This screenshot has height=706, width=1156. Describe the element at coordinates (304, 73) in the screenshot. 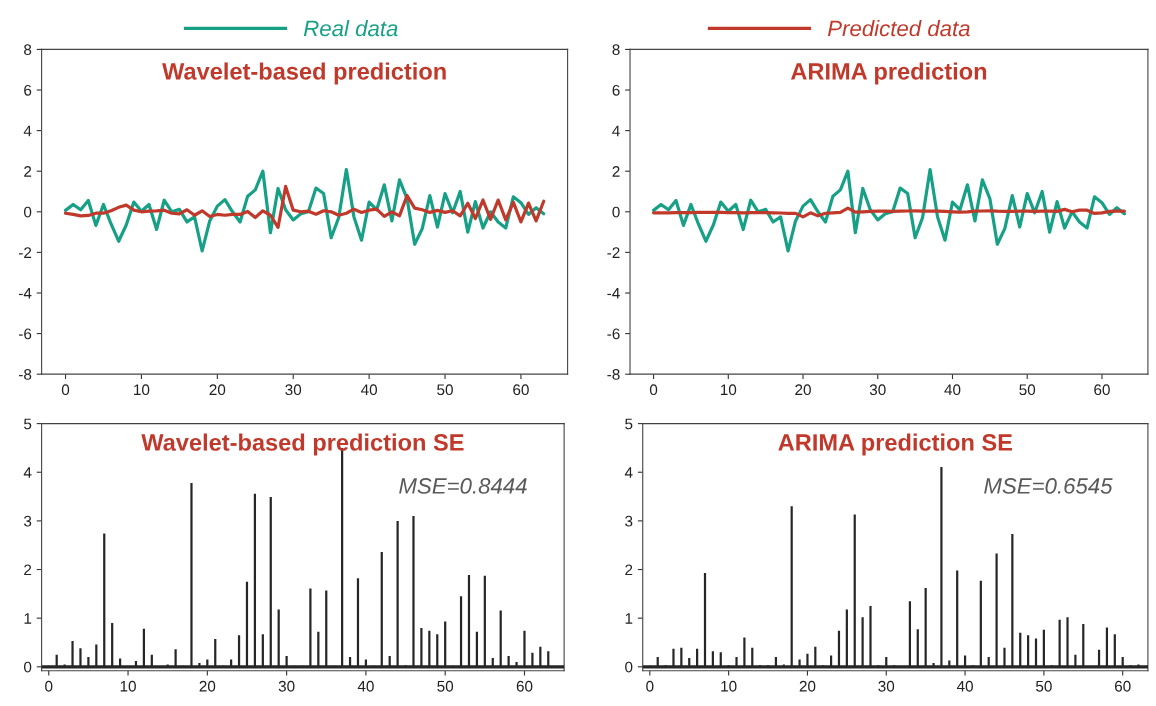

I see `text: Wavelet-based prediction` at that location.